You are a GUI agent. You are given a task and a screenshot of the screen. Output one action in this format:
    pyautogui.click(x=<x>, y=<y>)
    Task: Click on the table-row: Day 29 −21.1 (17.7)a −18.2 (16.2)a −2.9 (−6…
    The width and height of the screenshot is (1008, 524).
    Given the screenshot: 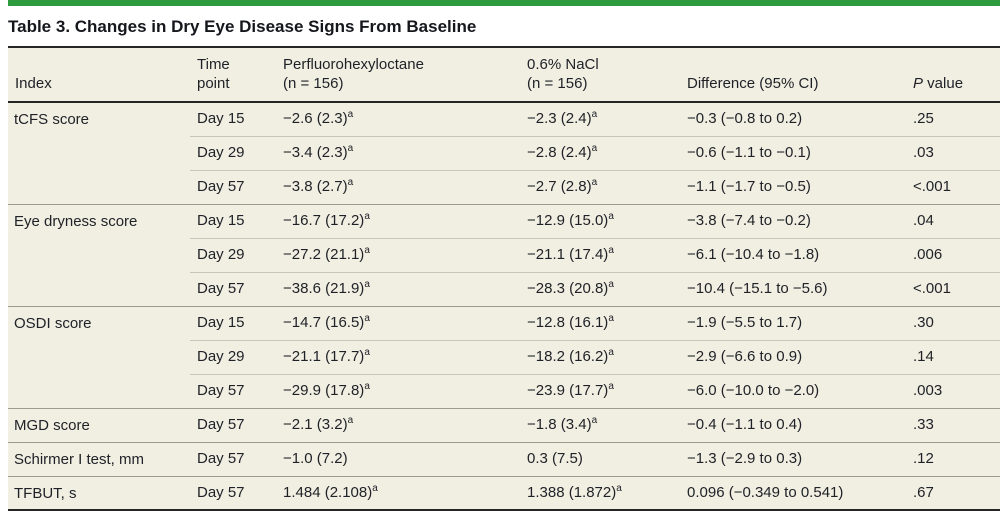 What is the action you would take?
    pyautogui.click(x=504, y=356)
    